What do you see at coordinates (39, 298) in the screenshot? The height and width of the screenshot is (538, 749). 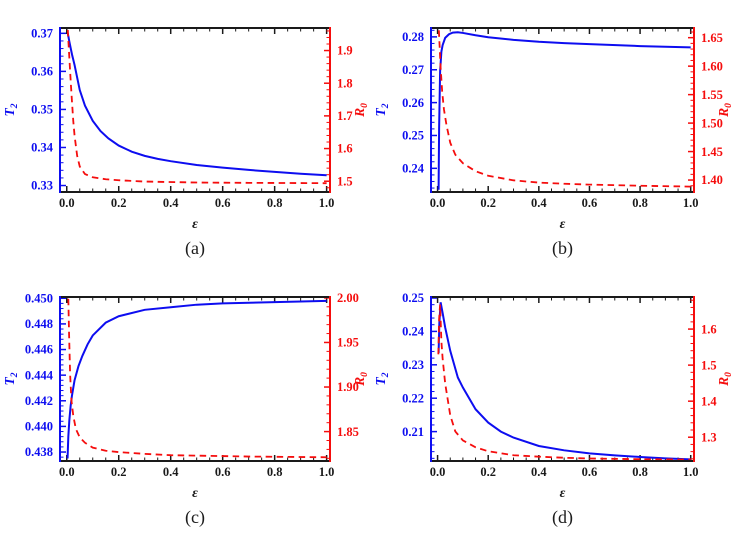 I see `left-tick-label: 0.450` at bounding box center [39, 298].